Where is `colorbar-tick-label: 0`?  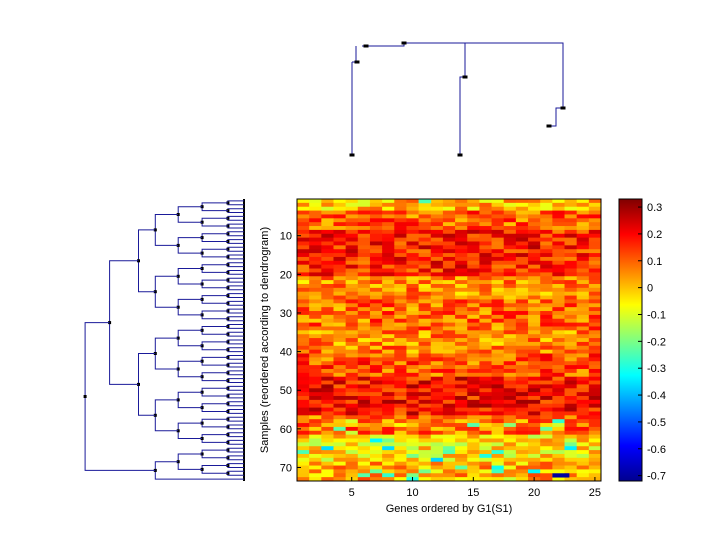 colorbar-tick-label: 0 is located at coordinates (650, 289).